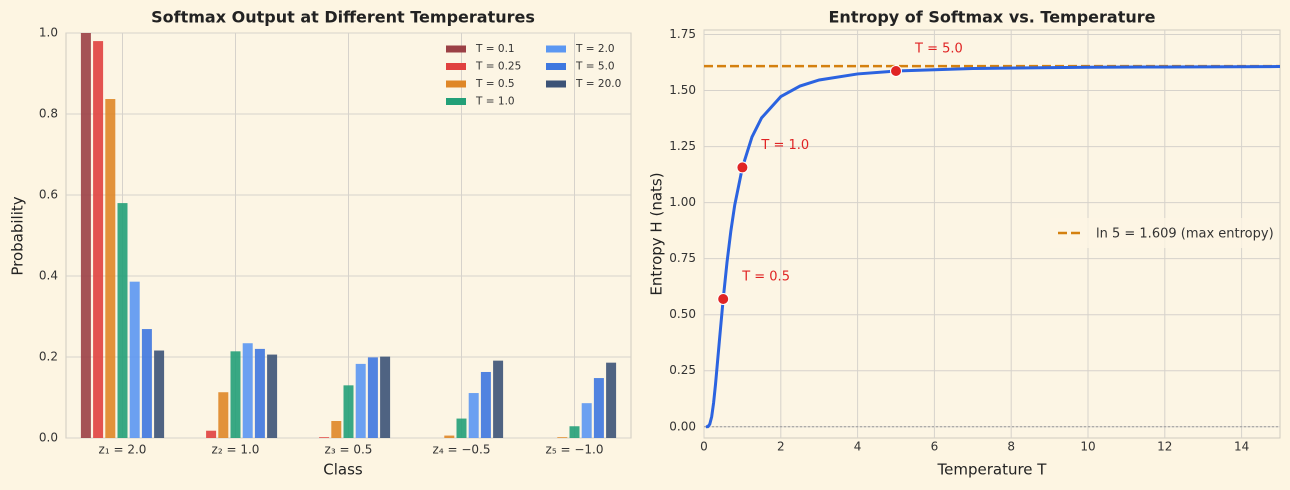 The height and width of the screenshot is (490, 1290). What do you see at coordinates (48, 114) in the screenshot?
I see `y-tick-label: 0.8` at bounding box center [48, 114].